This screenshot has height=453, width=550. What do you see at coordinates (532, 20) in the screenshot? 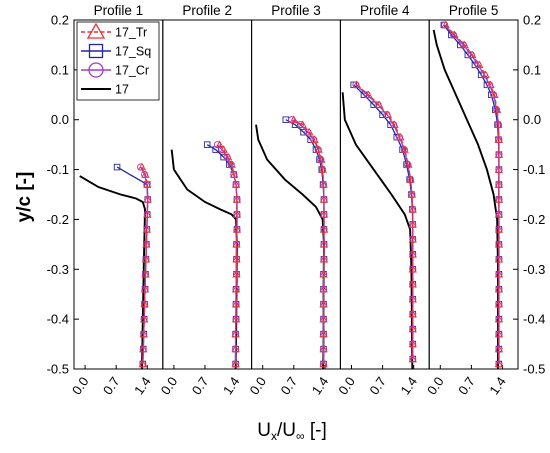
I see `y-tick-label-right-8: 0.2` at bounding box center [532, 20].